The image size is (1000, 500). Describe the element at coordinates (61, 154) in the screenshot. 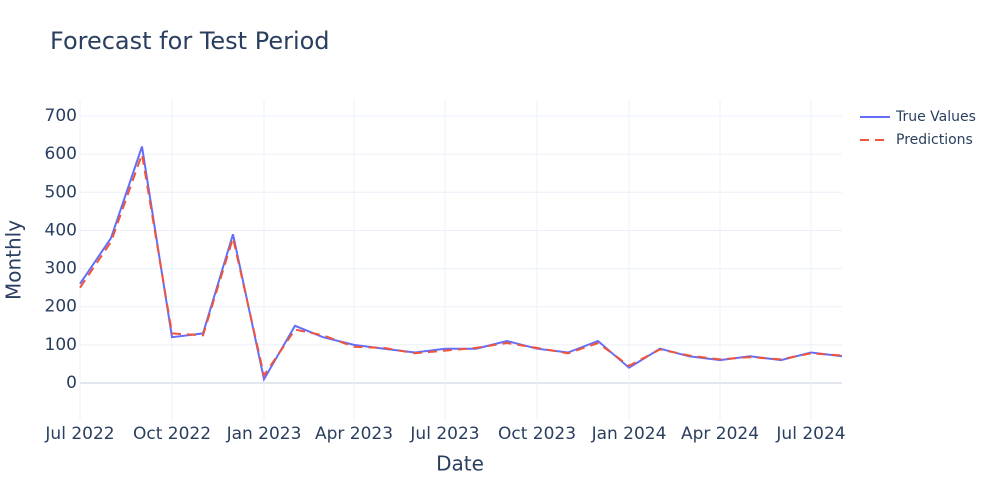

I see `y-tick-label: 600` at that location.